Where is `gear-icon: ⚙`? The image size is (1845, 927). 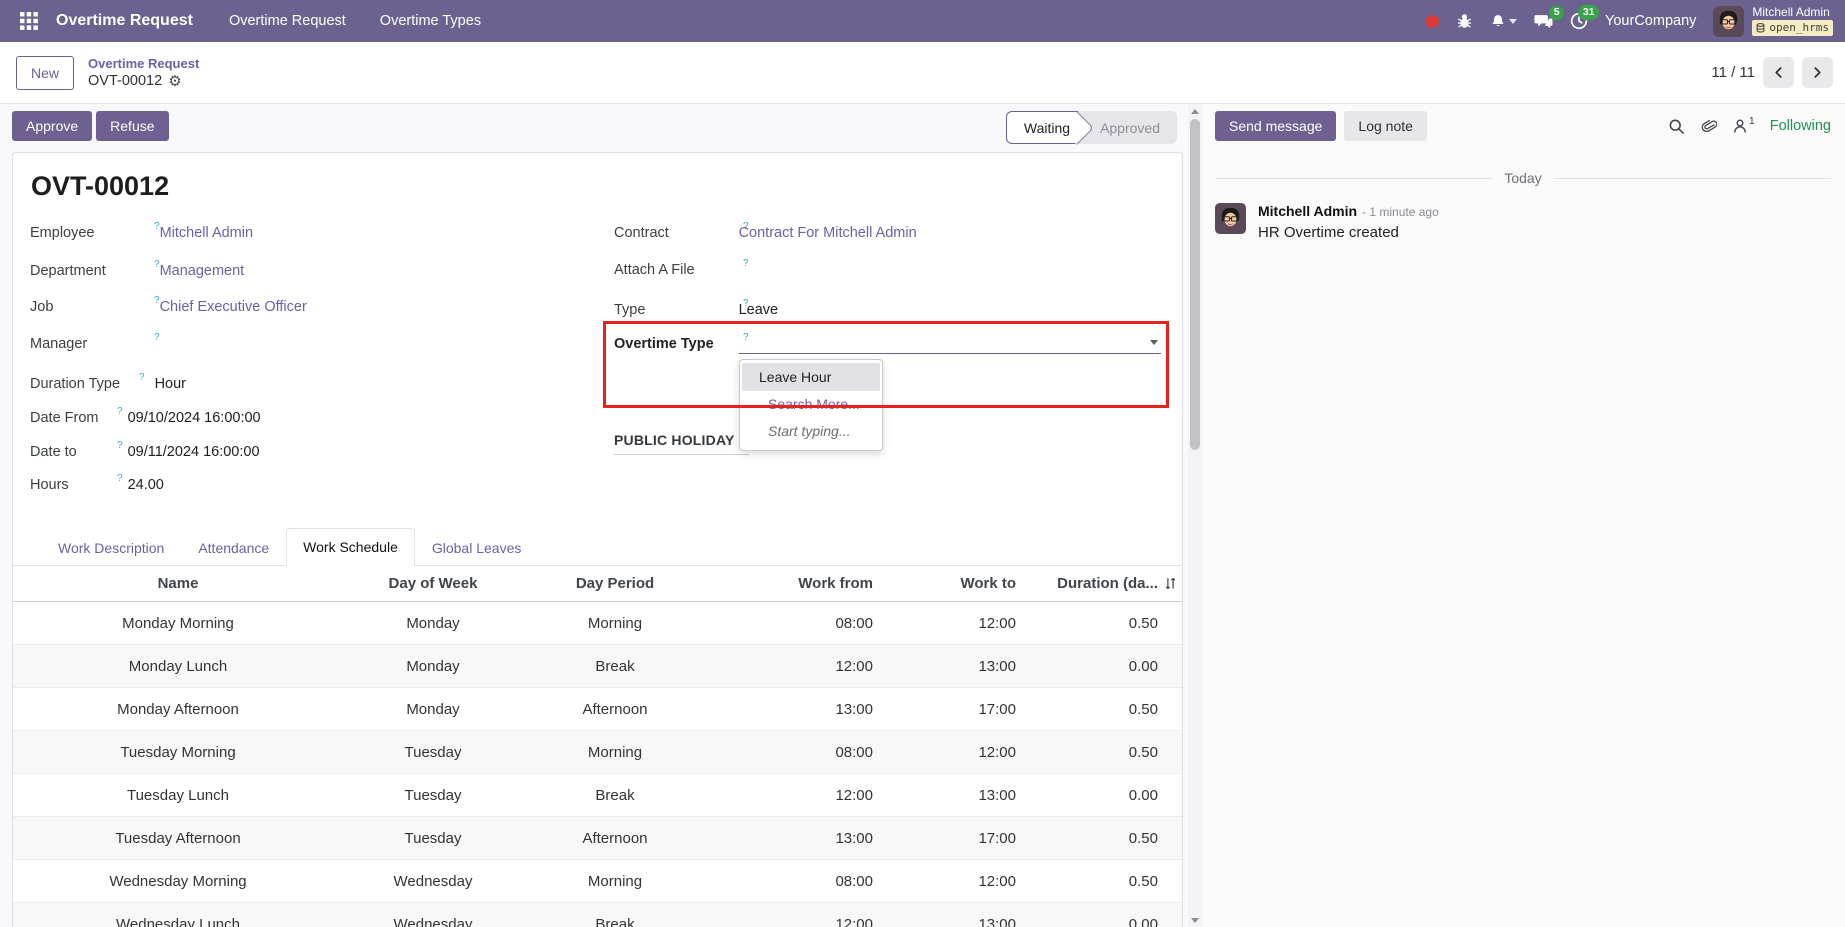 gear-icon: ⚙ is located at coordinates (175, 81).